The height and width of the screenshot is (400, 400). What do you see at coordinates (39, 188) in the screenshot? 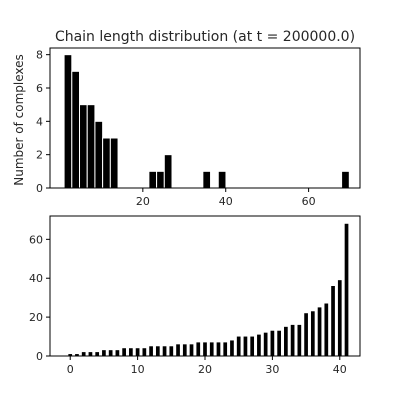
I see `histogram-y-tick-label: 0` at bounding box center [39, 188].